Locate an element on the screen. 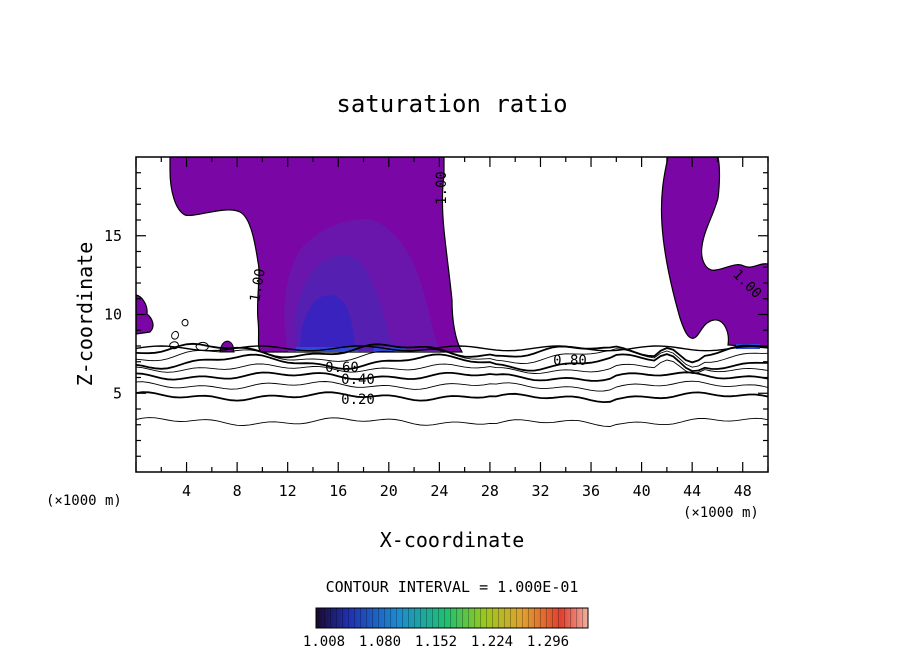  colorbar-tick-label: 1.008 is located at coordinates (324, 642).